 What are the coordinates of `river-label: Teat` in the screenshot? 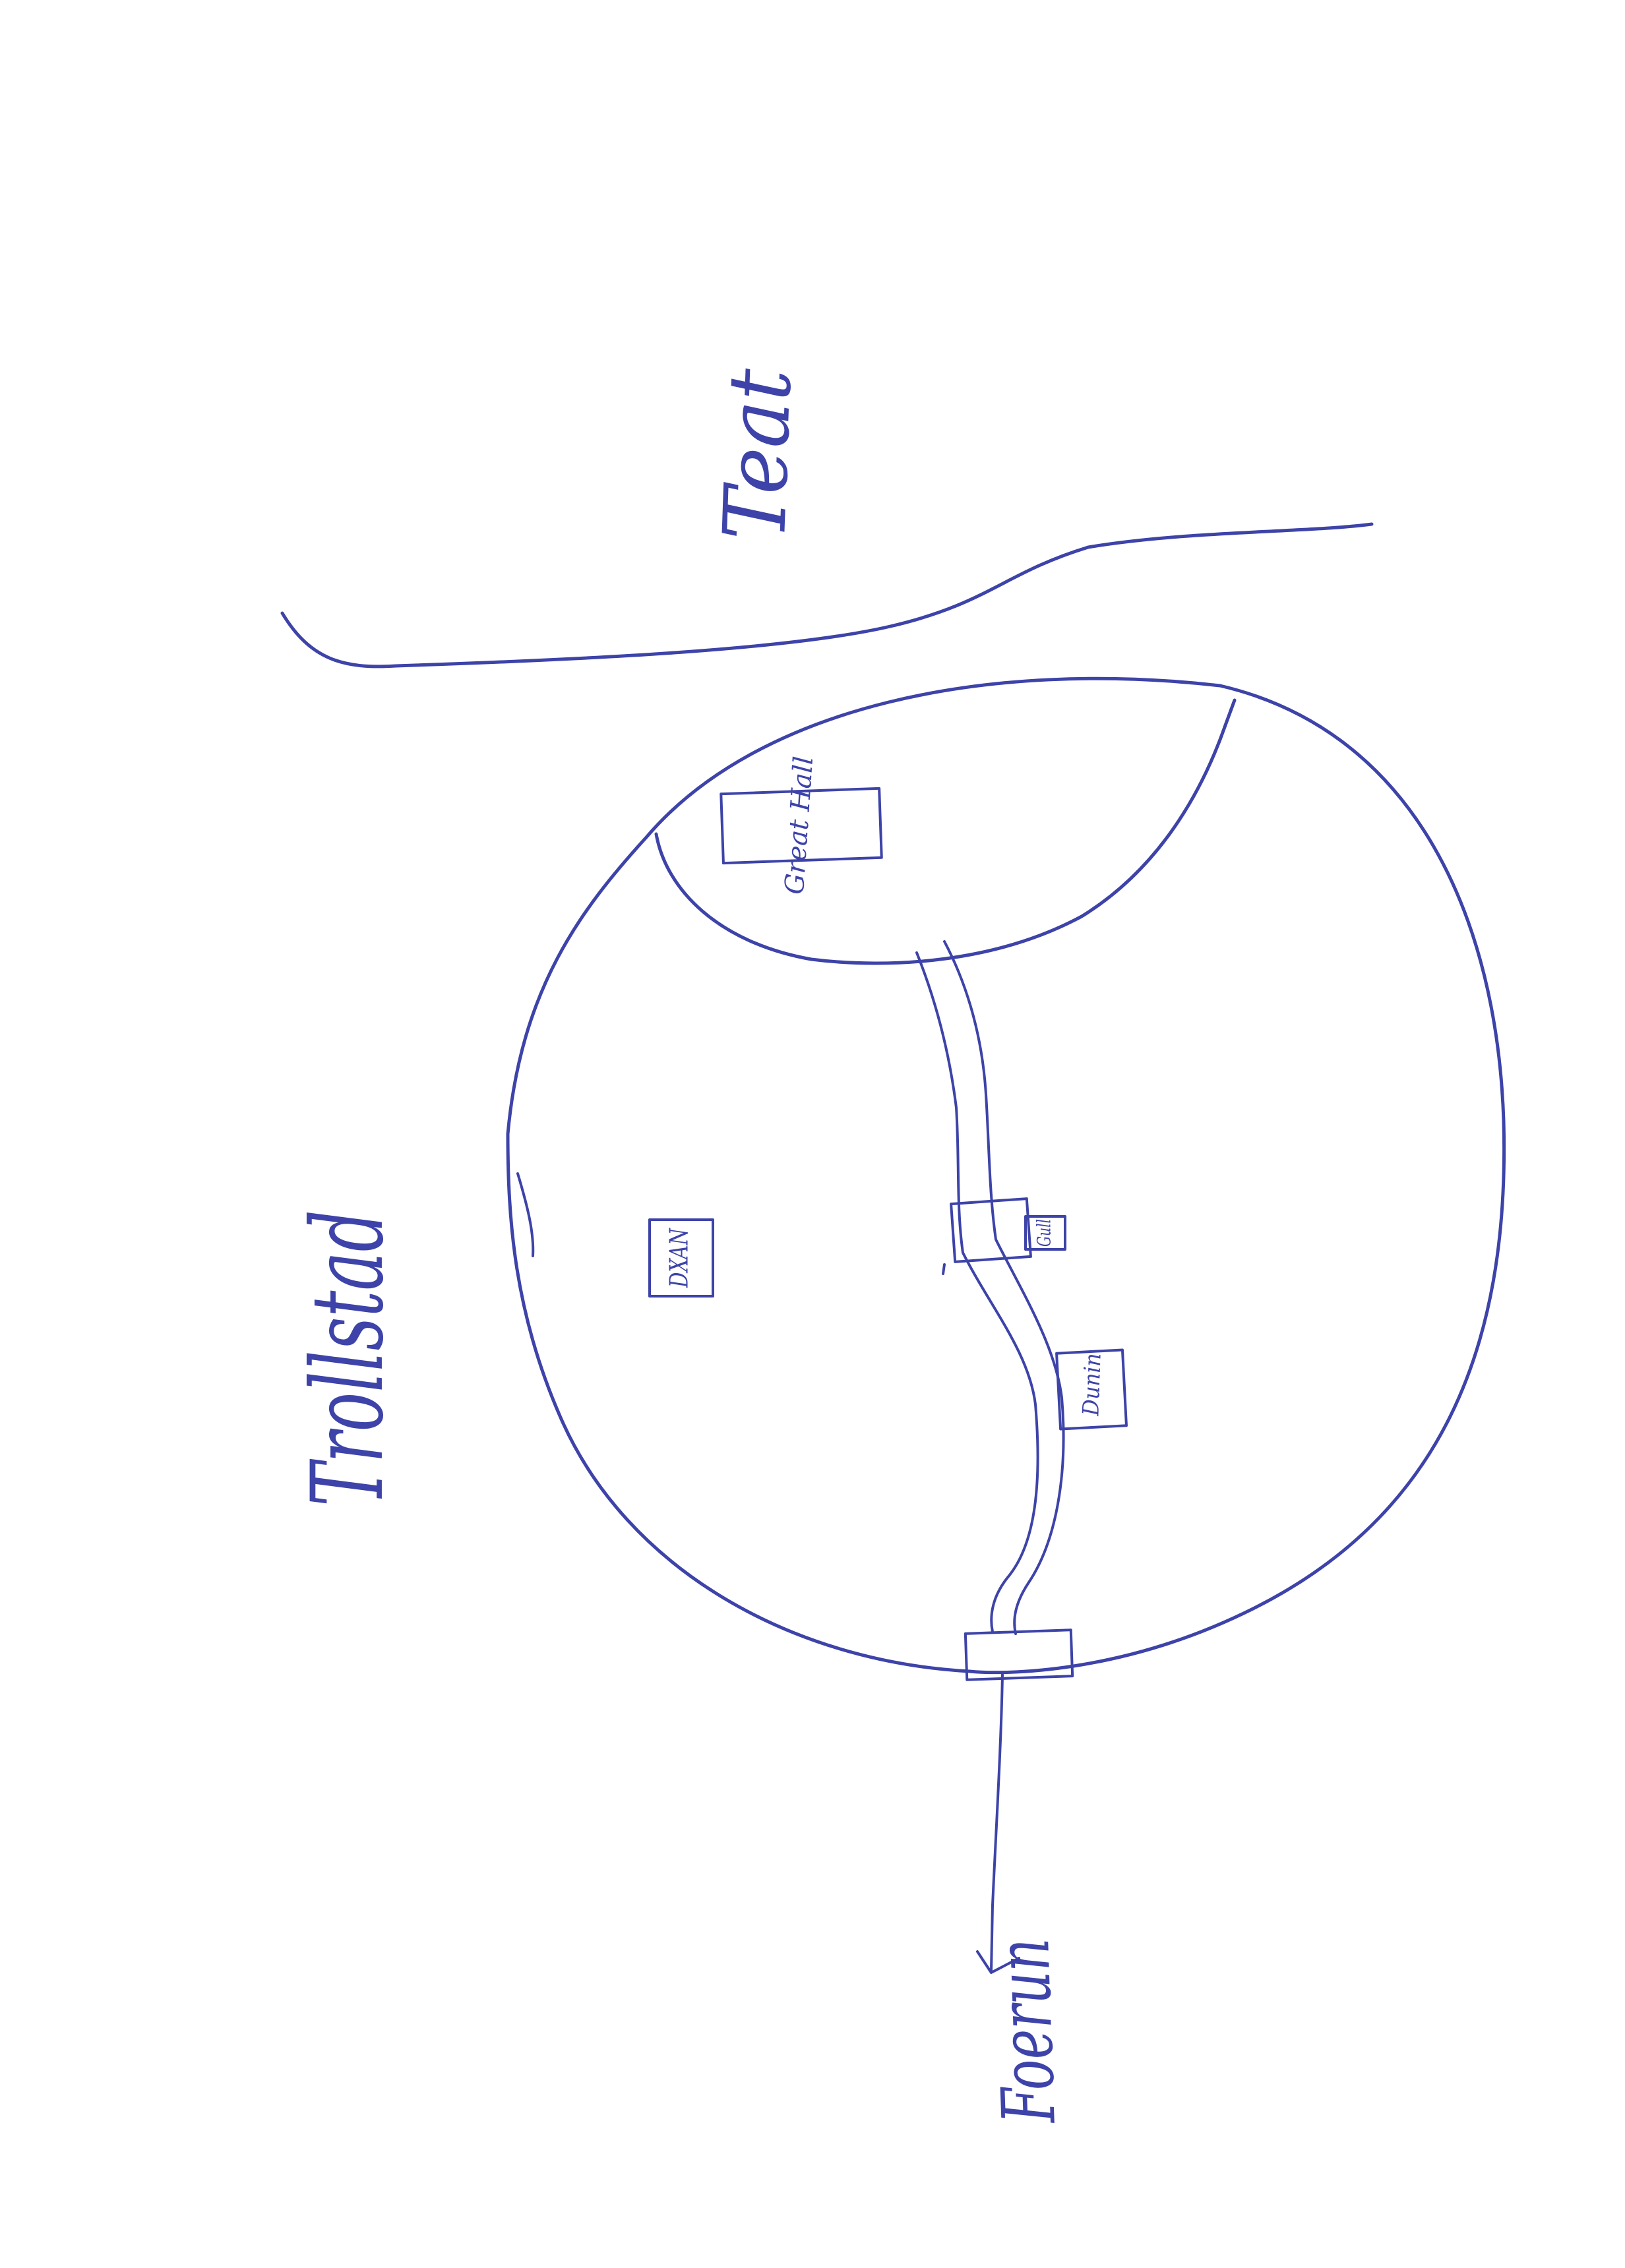 It's located at (758, 454).